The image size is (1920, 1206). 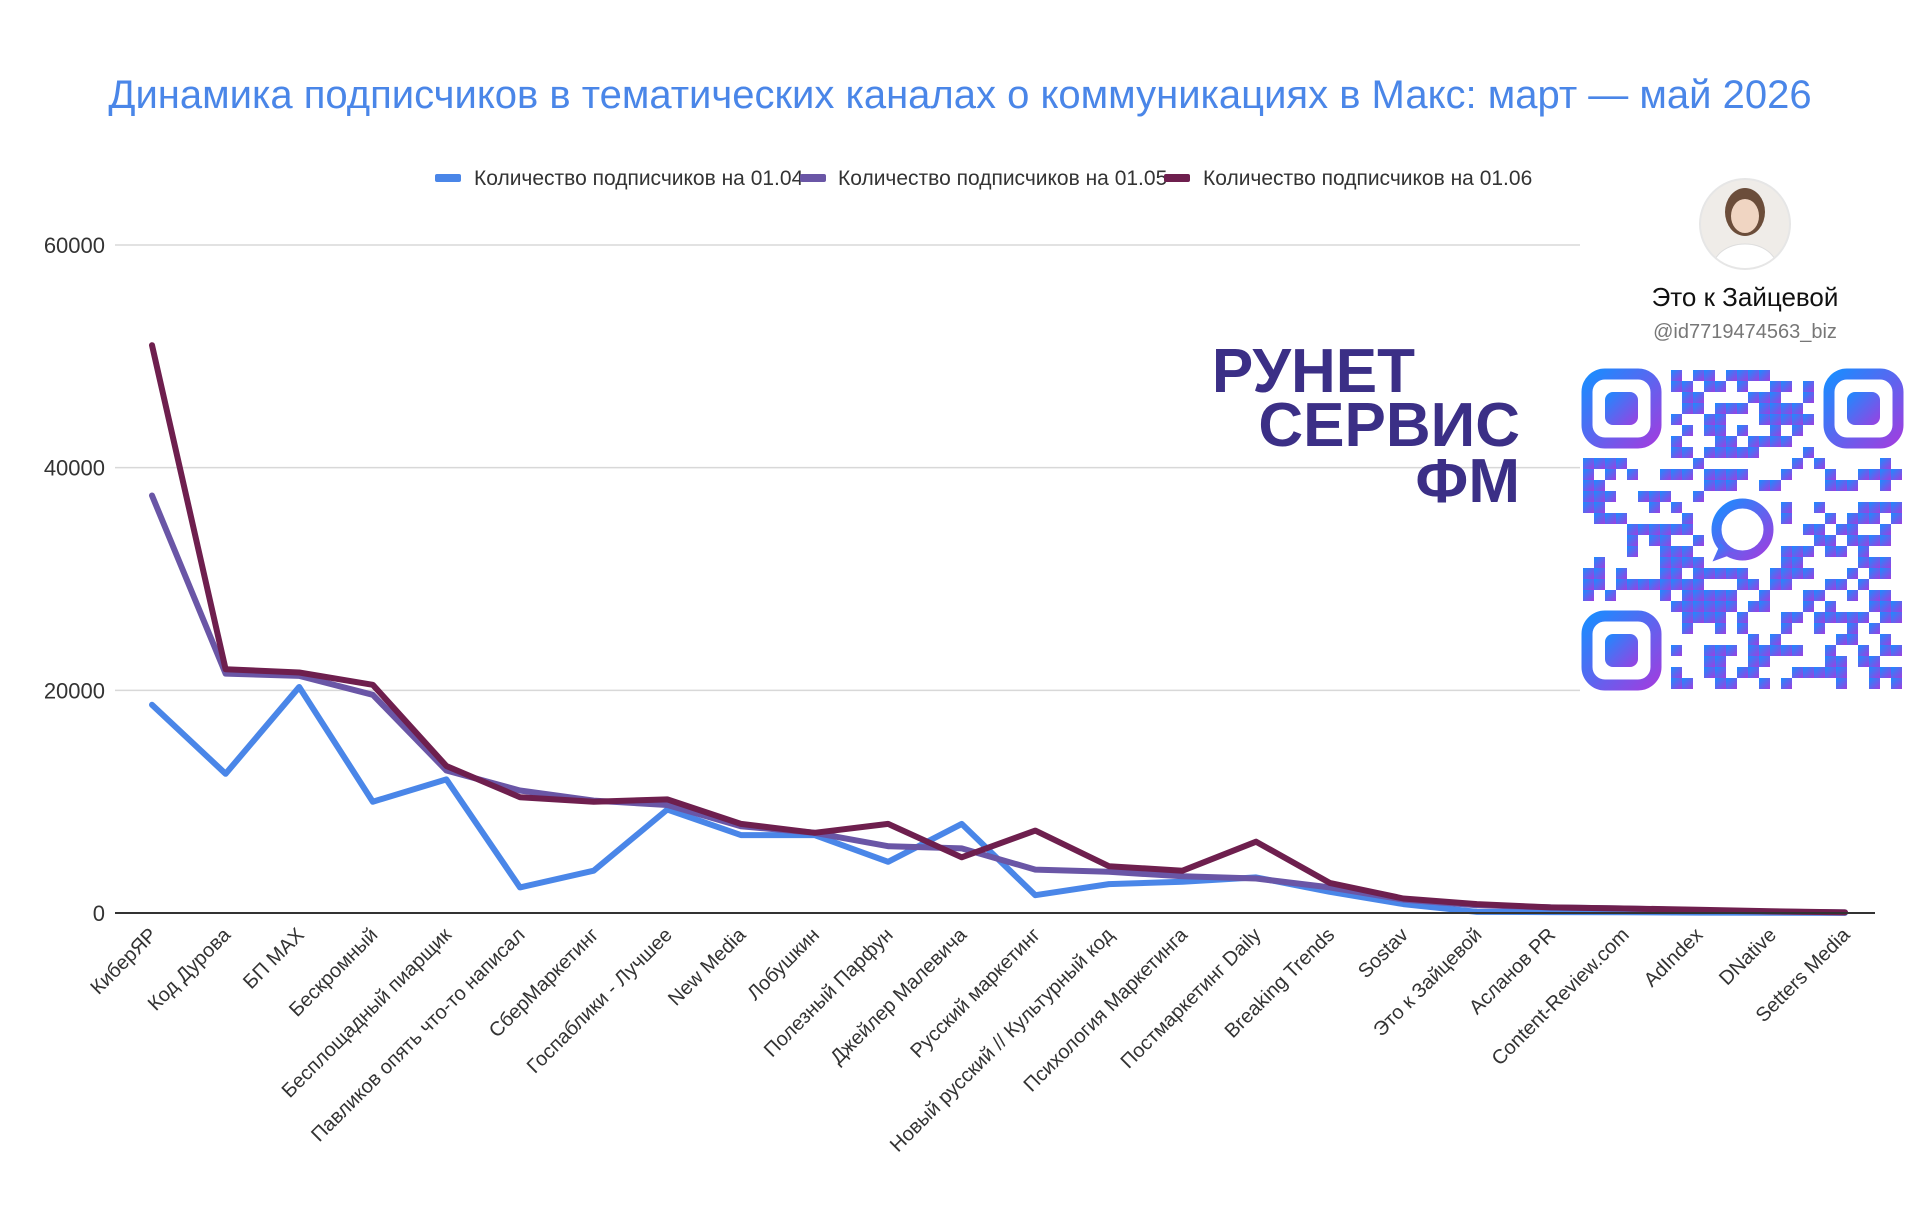 What do you see at coordinates (975, 993) in the screenshot?
I see `x-tick-label: Русский маркетинг` at bounding box center [975, 993].